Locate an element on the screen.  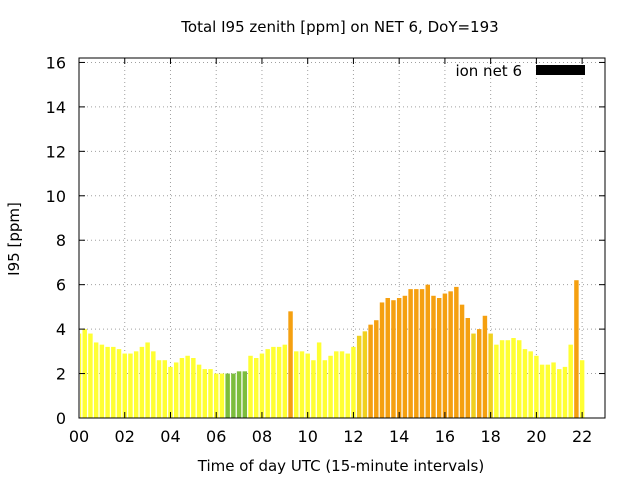
y-tick-label: 10 is located at coordinates (56, 196).